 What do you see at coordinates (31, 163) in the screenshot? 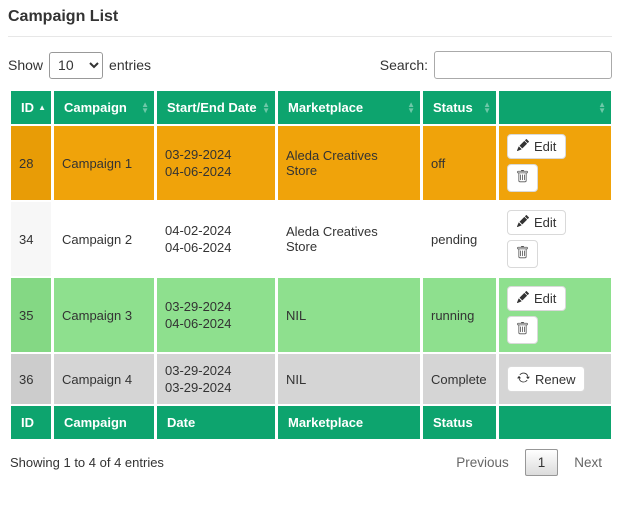
I see `cell-id: 28` at bounding box center [31, 163].